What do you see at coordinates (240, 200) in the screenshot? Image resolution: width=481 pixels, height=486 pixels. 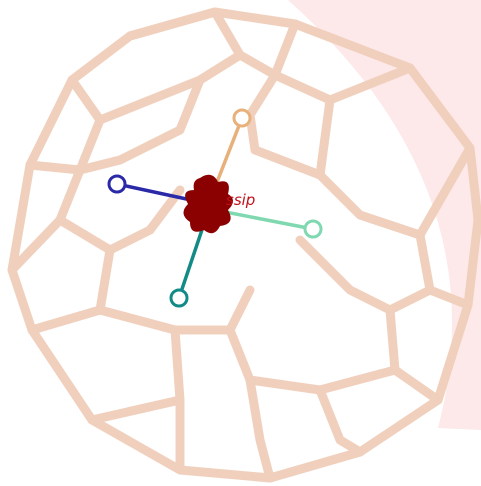 I see `center-label: ssip` at bounding box center [240, 200].